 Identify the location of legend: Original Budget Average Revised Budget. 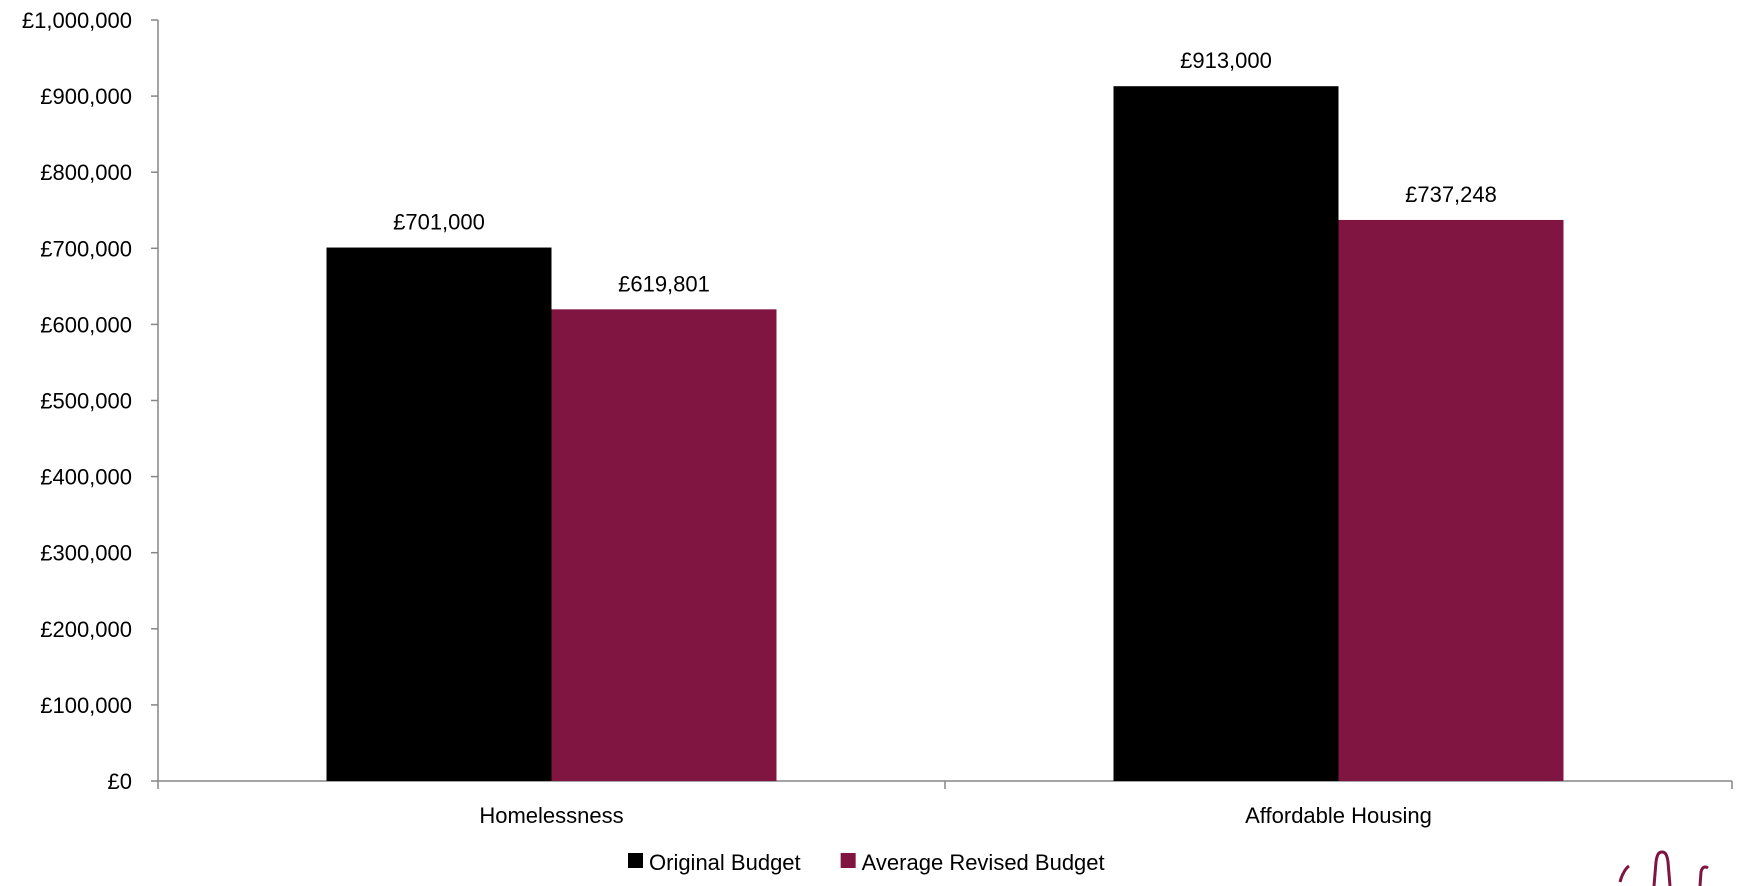
(866, 862).